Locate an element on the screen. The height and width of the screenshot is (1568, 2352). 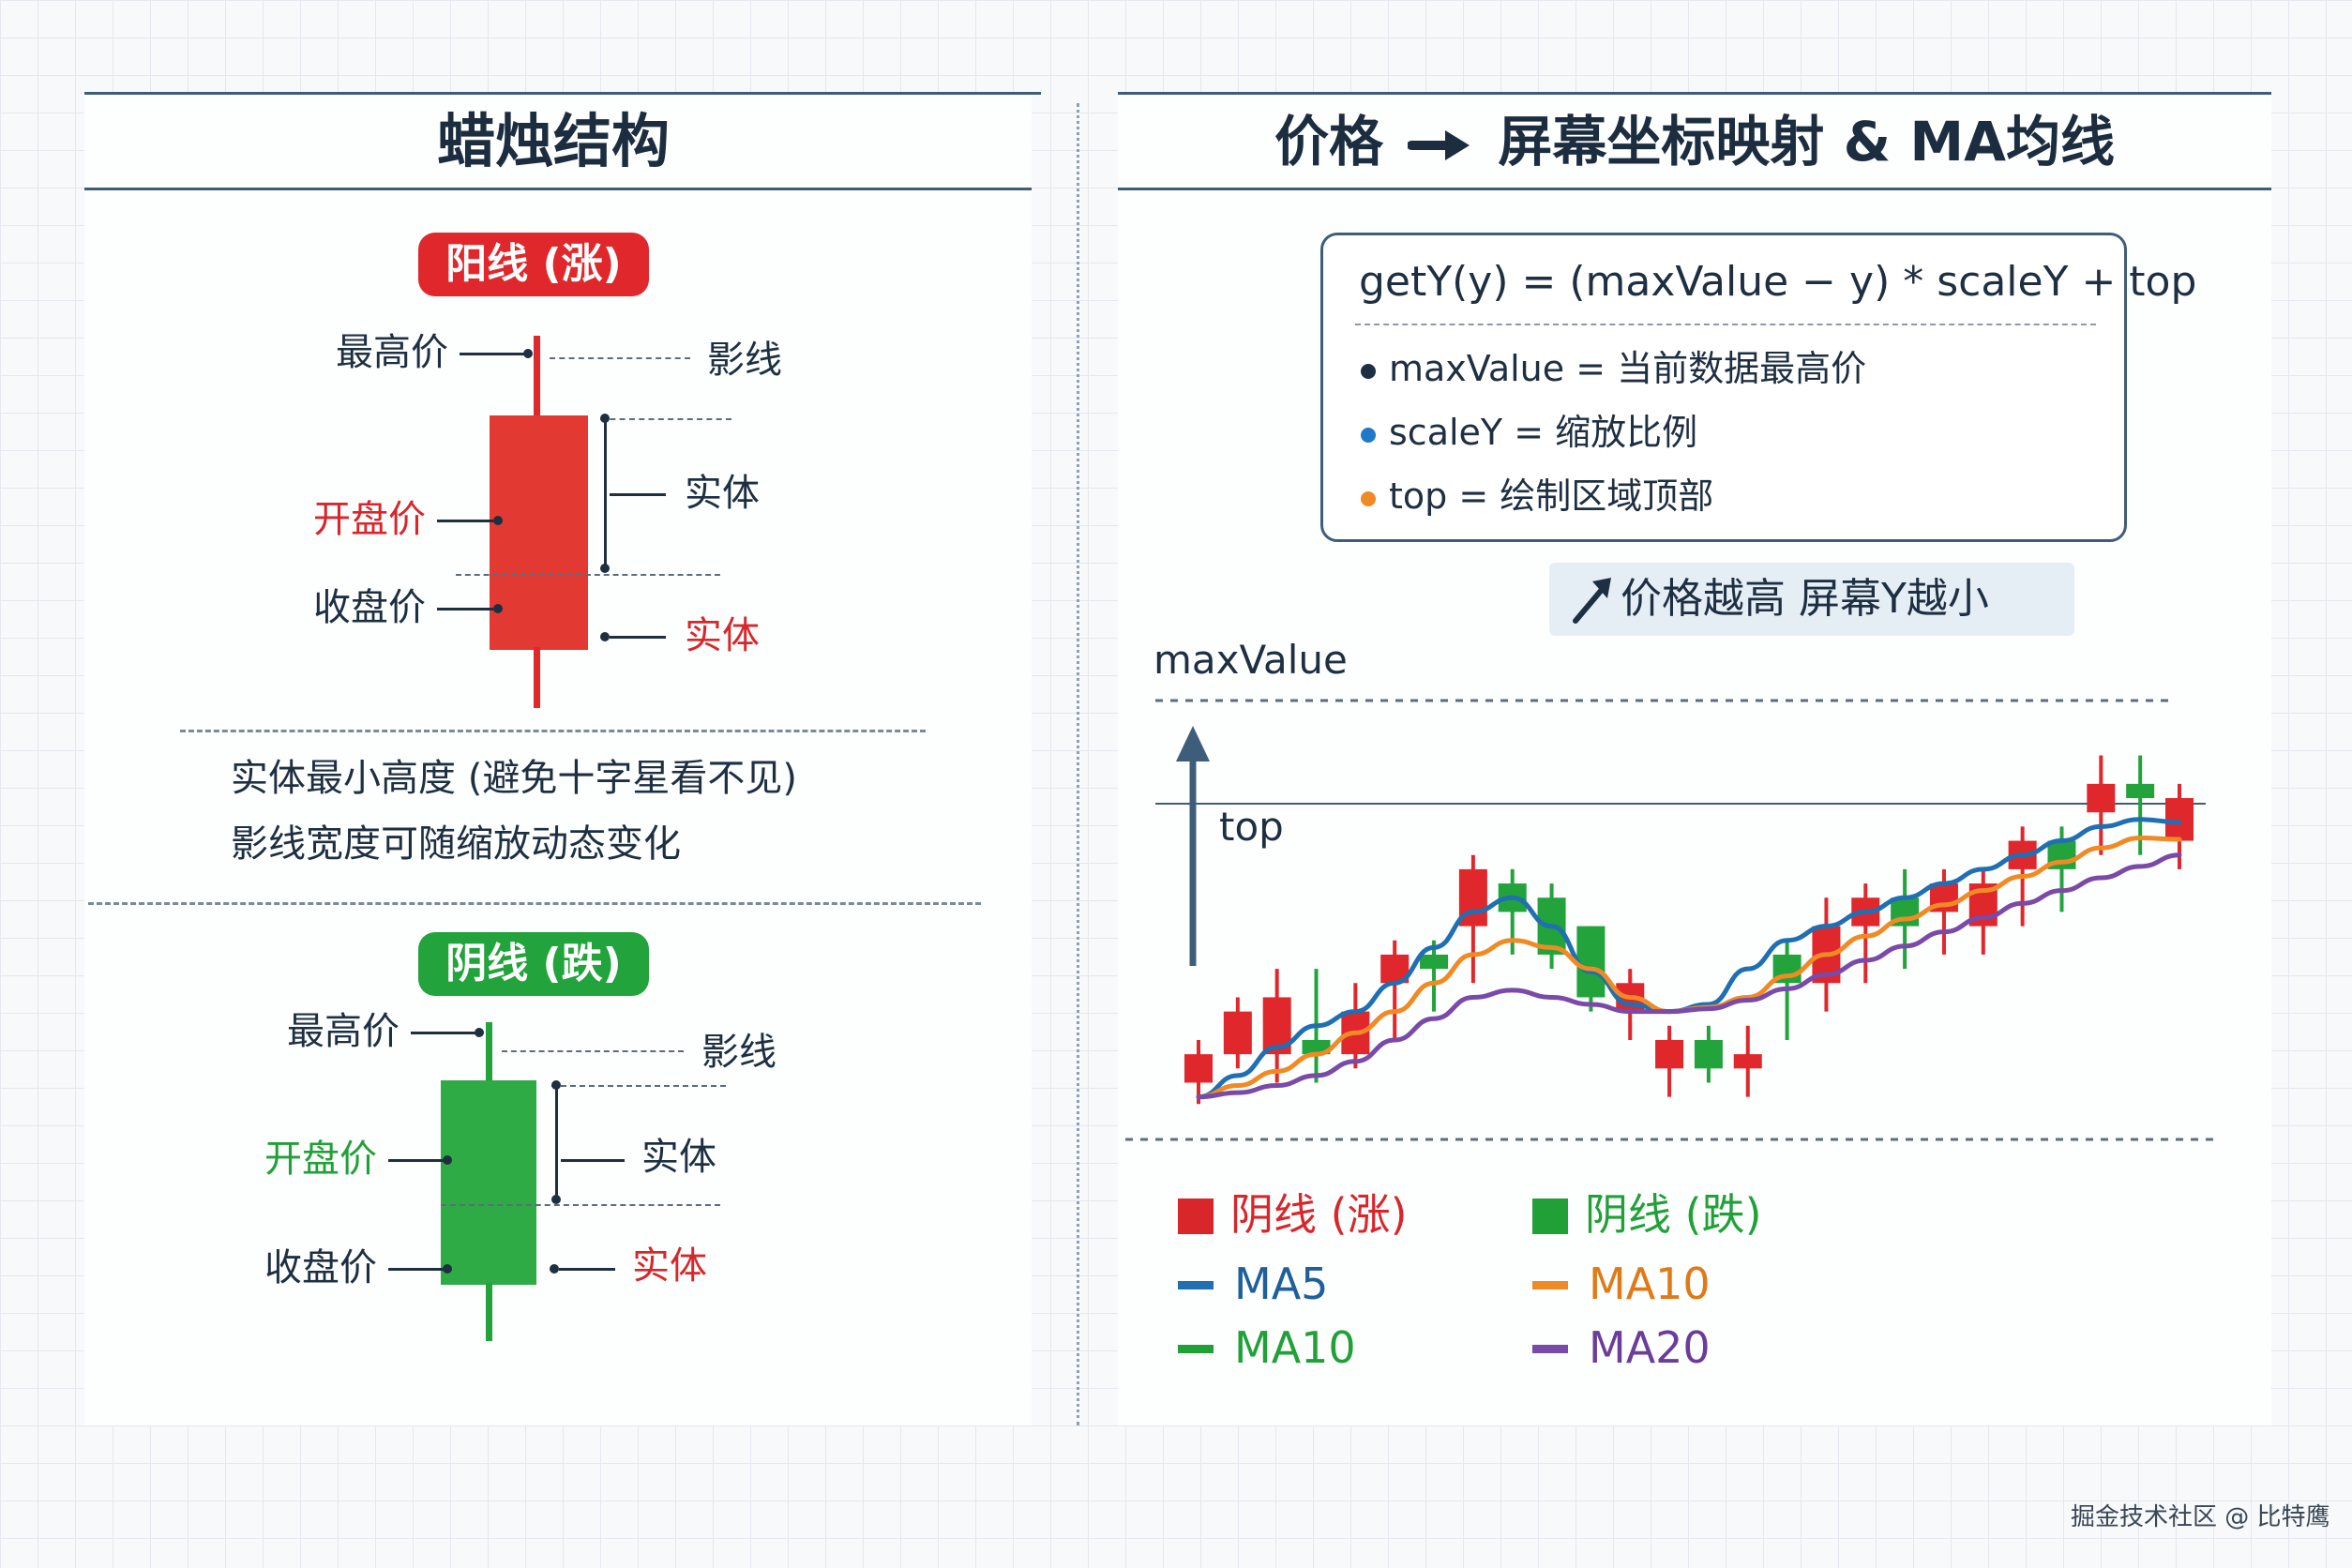
bull-body-top-guide is located at coordinates (665, 419).